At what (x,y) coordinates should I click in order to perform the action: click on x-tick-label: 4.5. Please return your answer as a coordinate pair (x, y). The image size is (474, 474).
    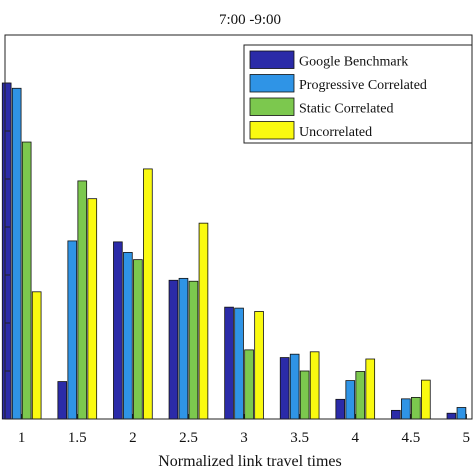
    Looking at the image, I should click on (410, 438).